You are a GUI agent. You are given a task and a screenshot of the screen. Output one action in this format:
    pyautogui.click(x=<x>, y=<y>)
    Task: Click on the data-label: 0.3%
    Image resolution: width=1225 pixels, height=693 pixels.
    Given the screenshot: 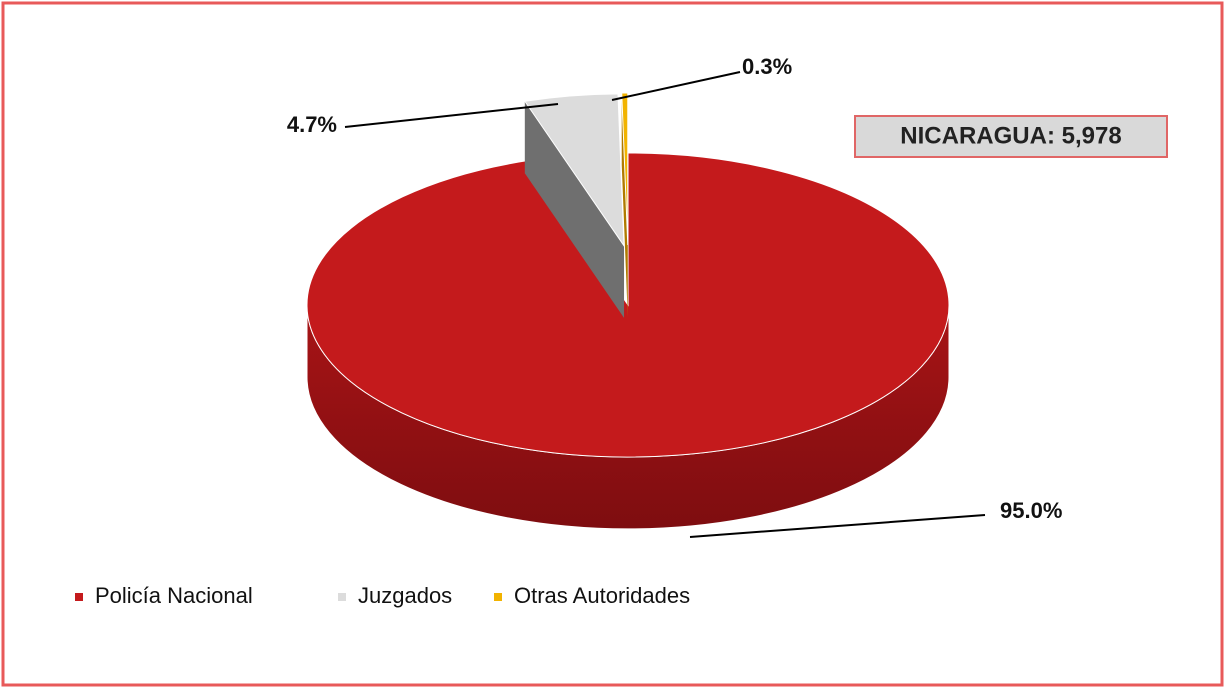 What is the action you would take?
    pyautogui.click(x=767, y=66)
    